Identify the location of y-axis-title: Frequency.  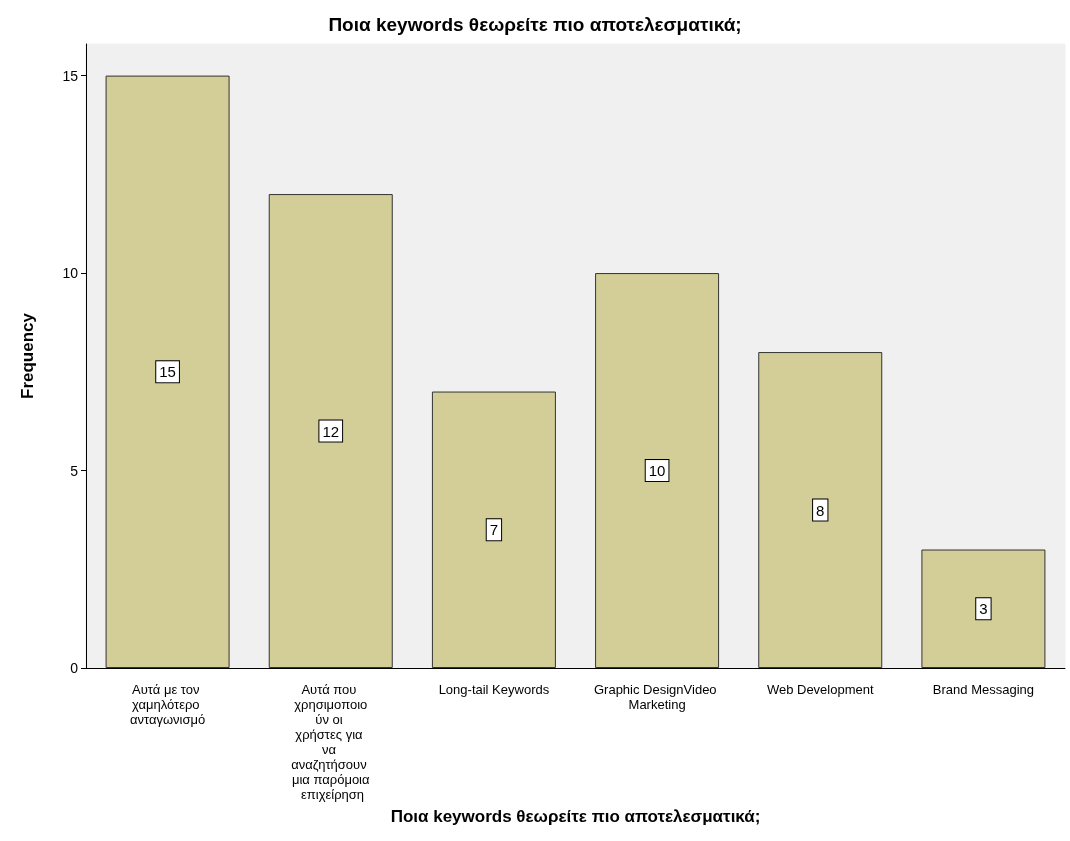
(27, 355).